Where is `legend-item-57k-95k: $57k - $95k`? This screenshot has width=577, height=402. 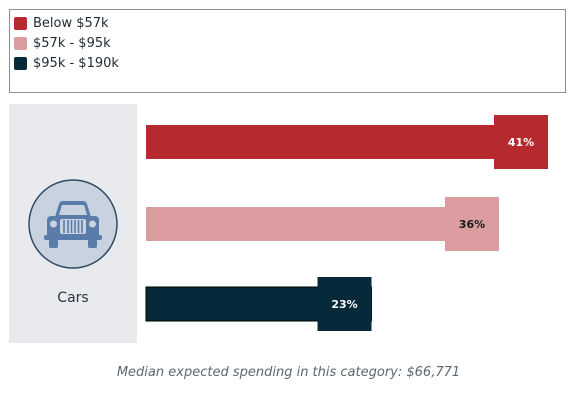 legend-item-57k-95k: $57k - $95k is located at coordinates (62, 43).